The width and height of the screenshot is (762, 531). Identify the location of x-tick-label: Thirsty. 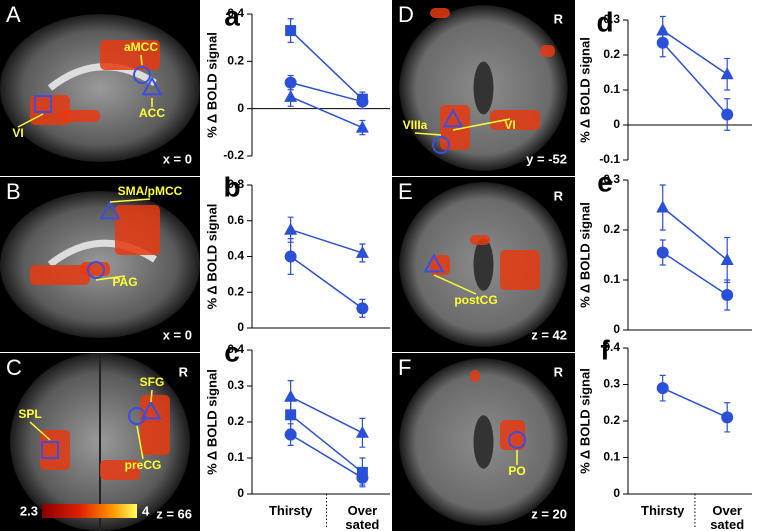
(663, 510).